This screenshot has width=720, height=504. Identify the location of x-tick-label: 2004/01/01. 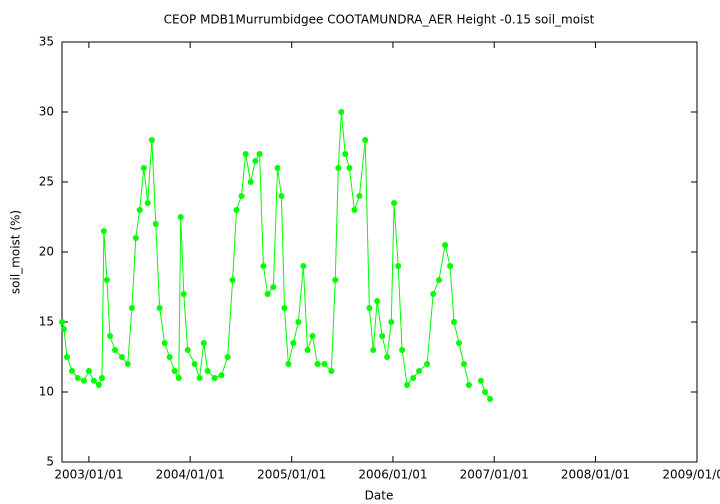
(190, 475).